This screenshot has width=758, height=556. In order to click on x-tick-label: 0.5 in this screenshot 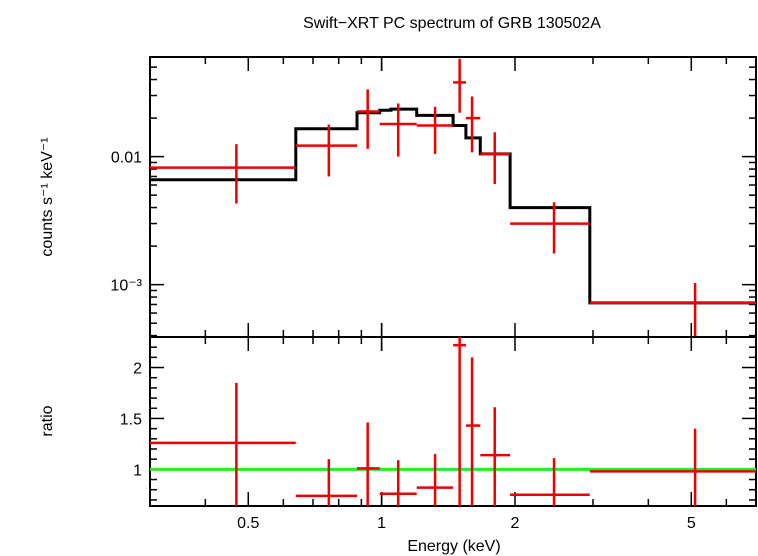, I will do `click(248, 523)`.